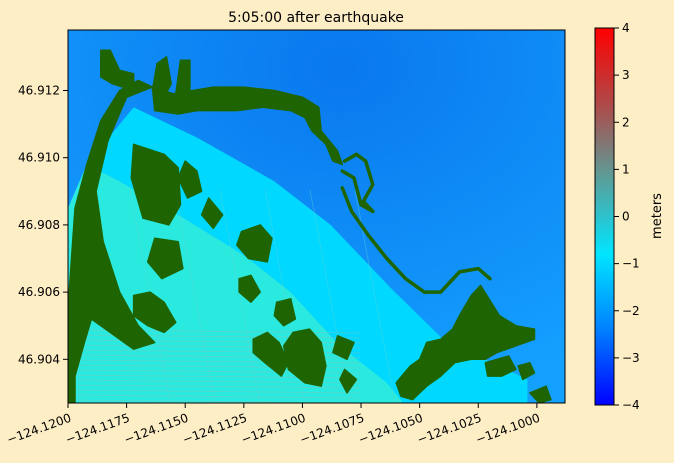 This screenshot has height=463, width=674. What do you see at coordinates (631, 264) in the screenshot?
I see `colorbar-tick-label: −1` at bounding box center [631, 264].